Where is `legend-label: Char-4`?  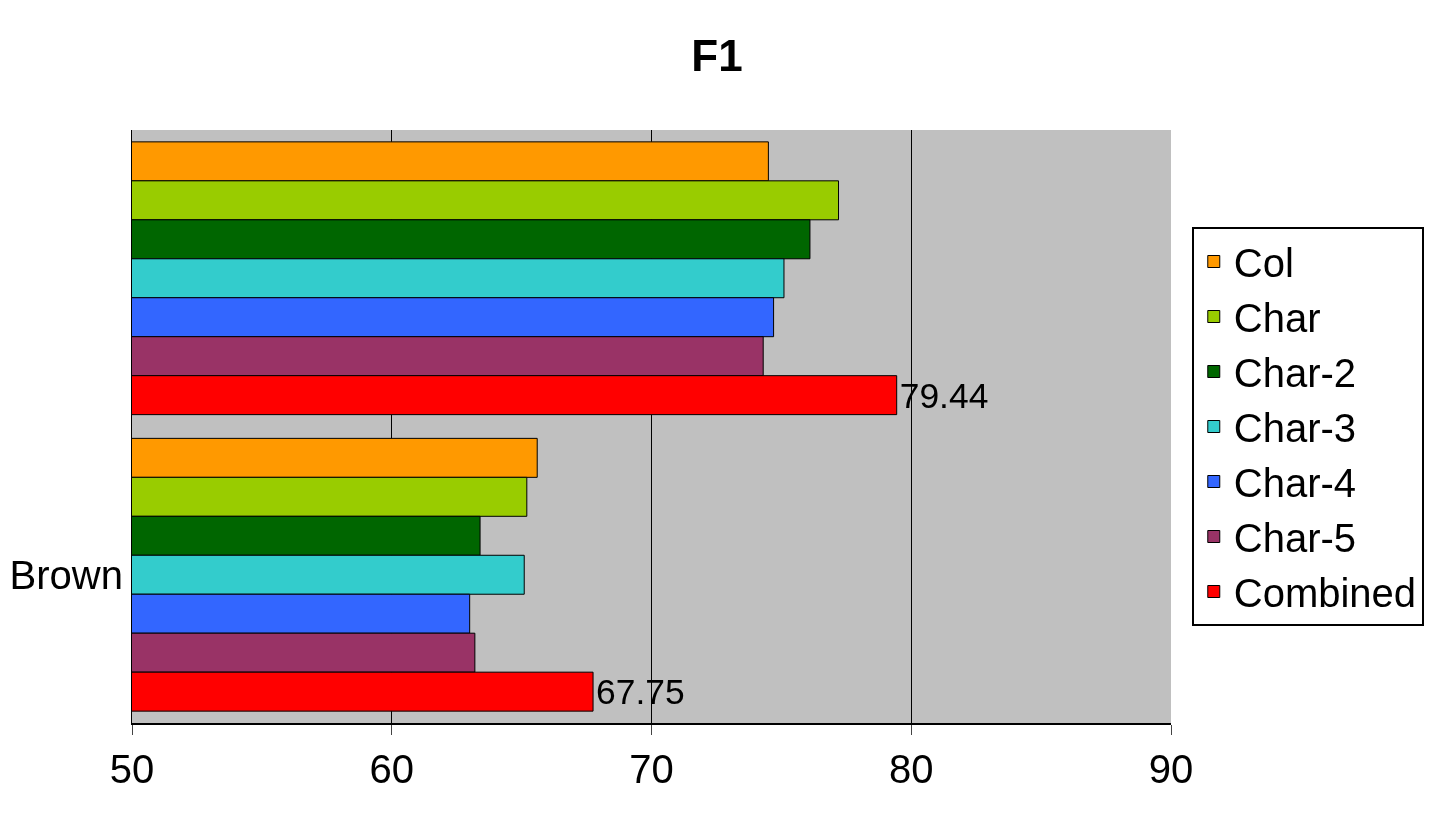
legend-label: Char-4 is located at coordinates (1295, 483).